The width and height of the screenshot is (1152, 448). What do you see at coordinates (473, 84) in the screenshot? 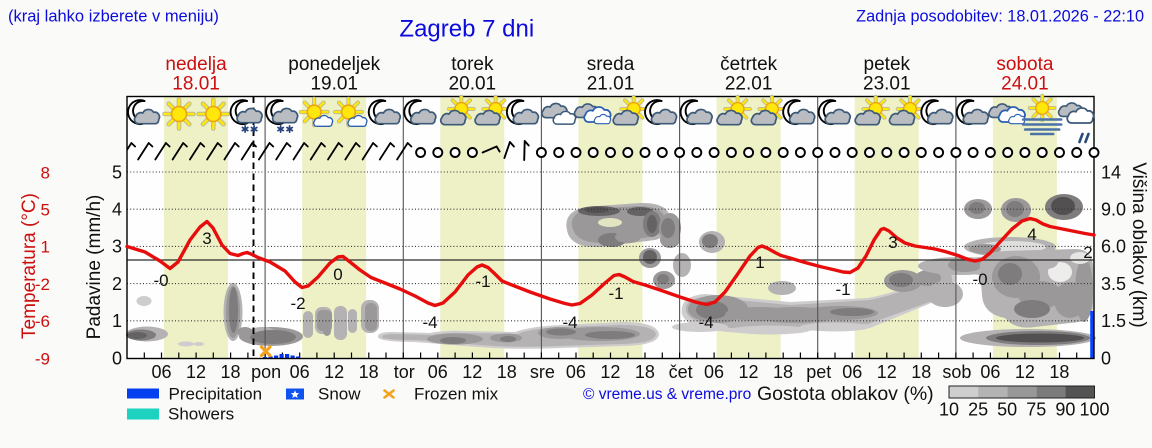
I see `svg-text: 20.01` at bounding box center [473, 84].